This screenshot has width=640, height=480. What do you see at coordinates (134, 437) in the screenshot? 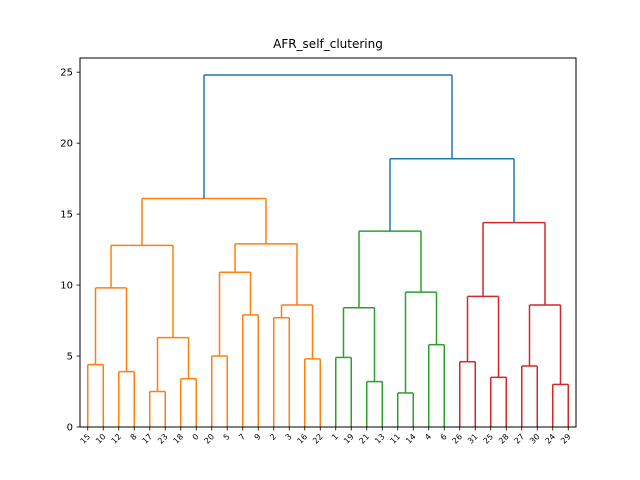
I see `leaf-label: 8` at bounding box center [134, 437].